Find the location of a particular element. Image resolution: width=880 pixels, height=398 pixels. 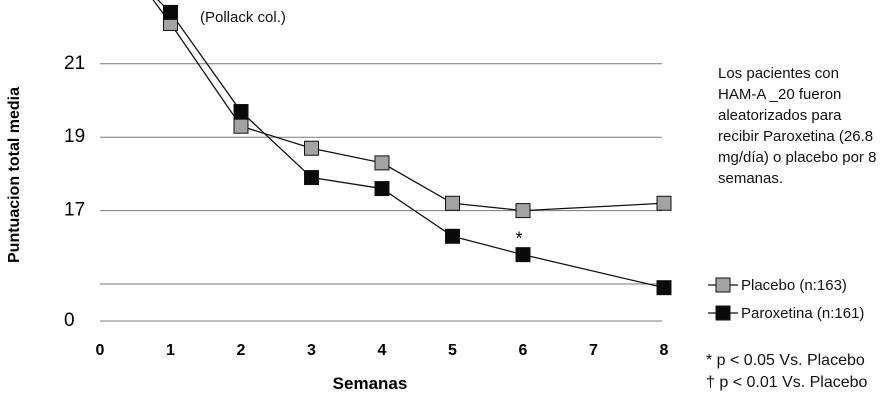

header-note: (Pollack col.) is located at coordinates (243, 17).